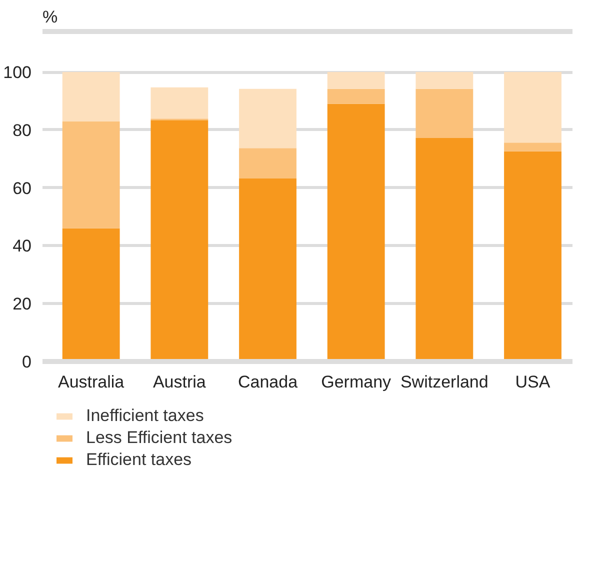 This screenshot has width=589, height=571. What do you see at coordinates (139, 460) in the screenshot?
I see `legend-label: Efficient taxes` at bounding box center [139, 460].